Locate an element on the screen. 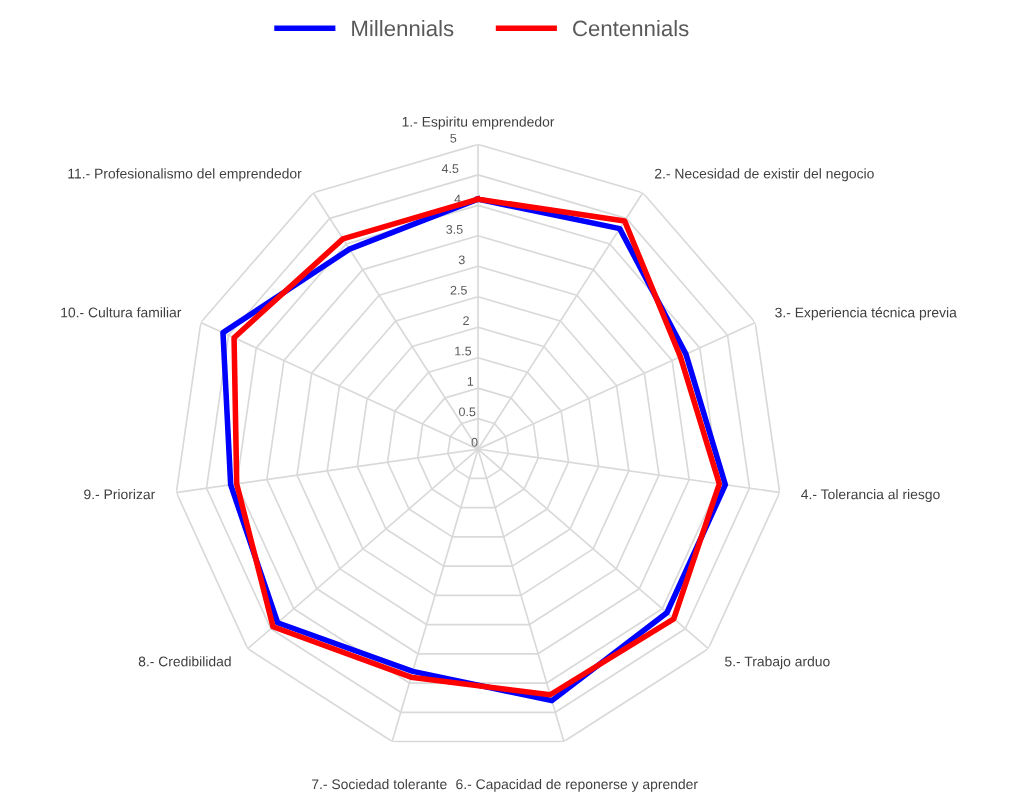 The height and width of the screenshot is (802, 1028). y-tick-label: 2 is located at coordinates (466, 320).